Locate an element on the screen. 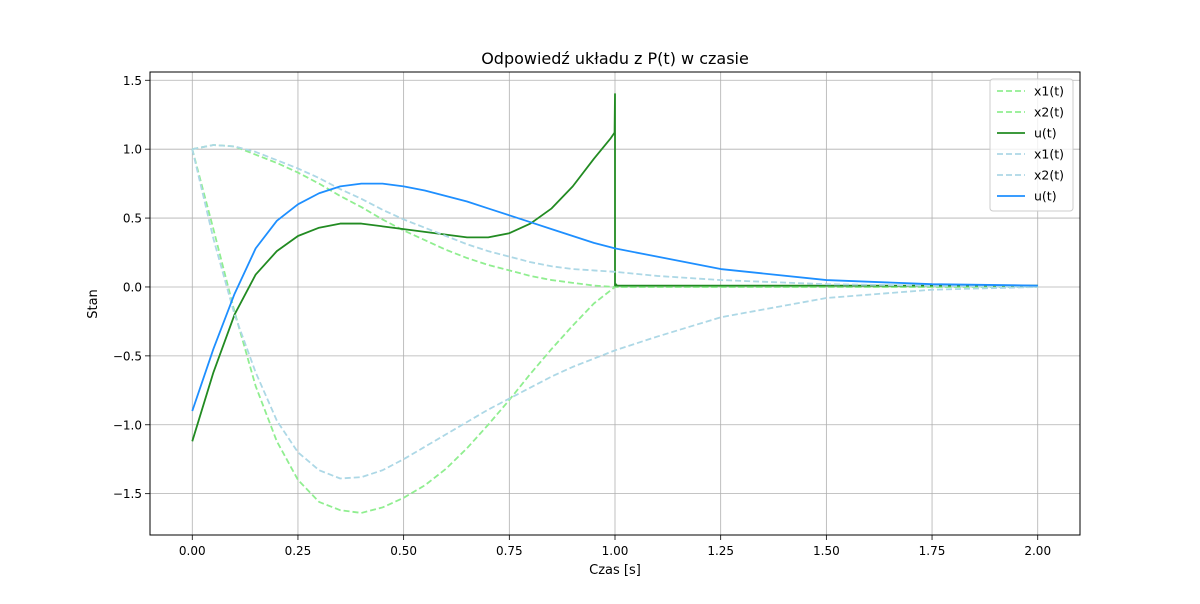 The height and width of the screenshot is (604, 1200). y-tick-label: 1.0 is located at coordinates (132, 150).